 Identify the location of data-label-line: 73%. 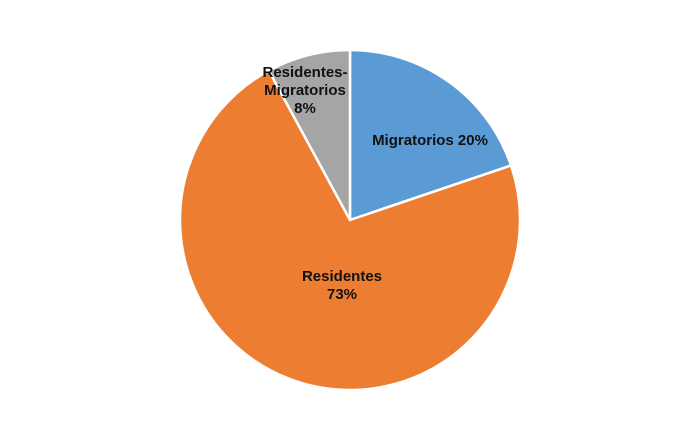
(342, 294).